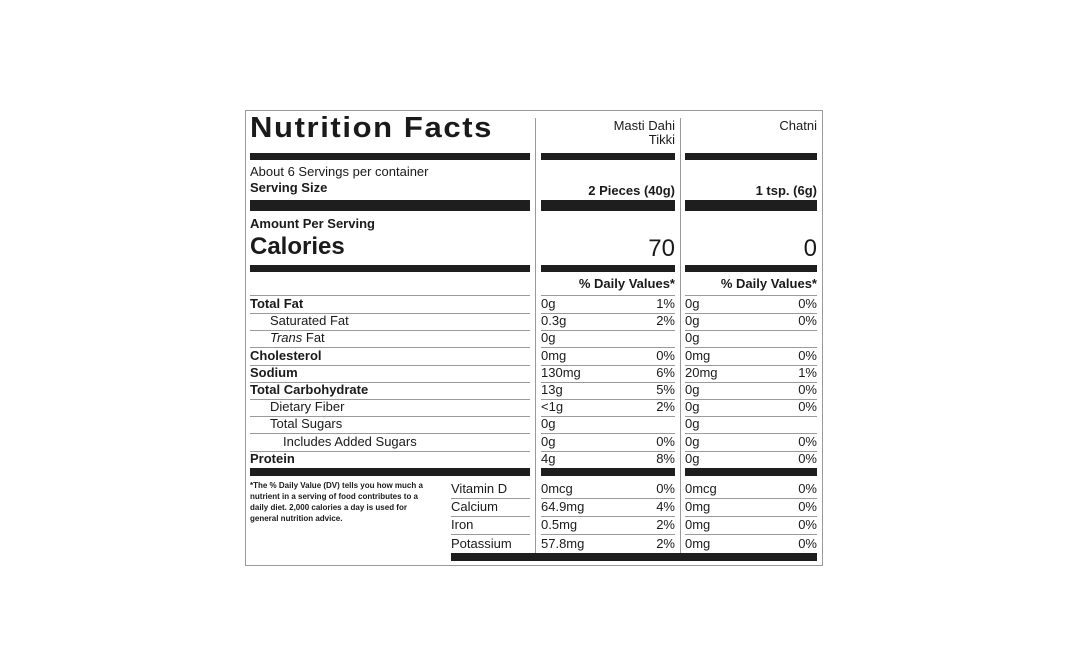  I want to click on mineral-name: Potassium, so click(481, 543).